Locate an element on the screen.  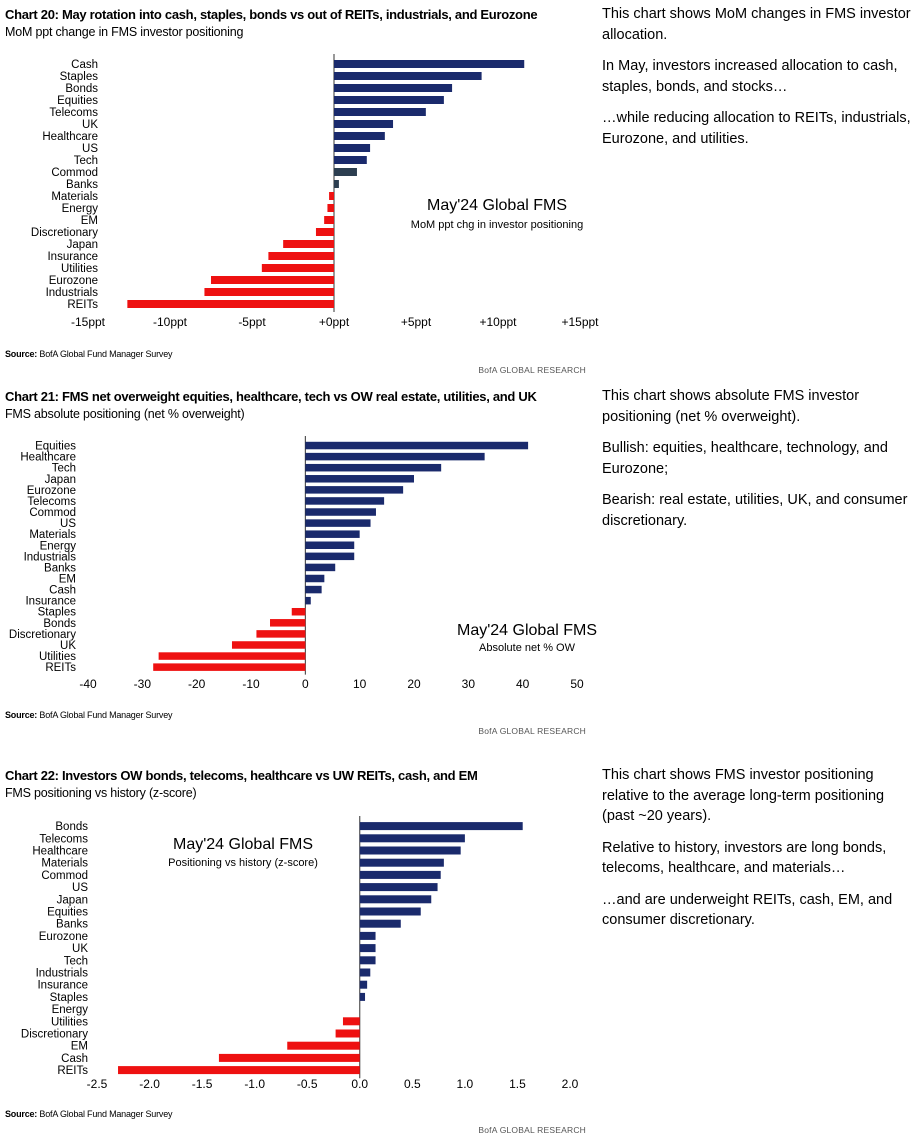
annotation-title: May'24 Global FMS is located at coordinates (243, 844).